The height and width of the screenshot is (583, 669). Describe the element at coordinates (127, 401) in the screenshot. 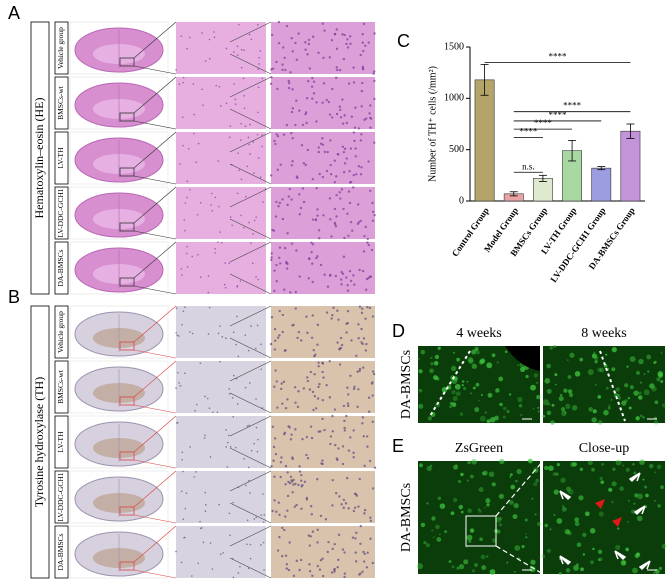

I see `roi-box` at that location.